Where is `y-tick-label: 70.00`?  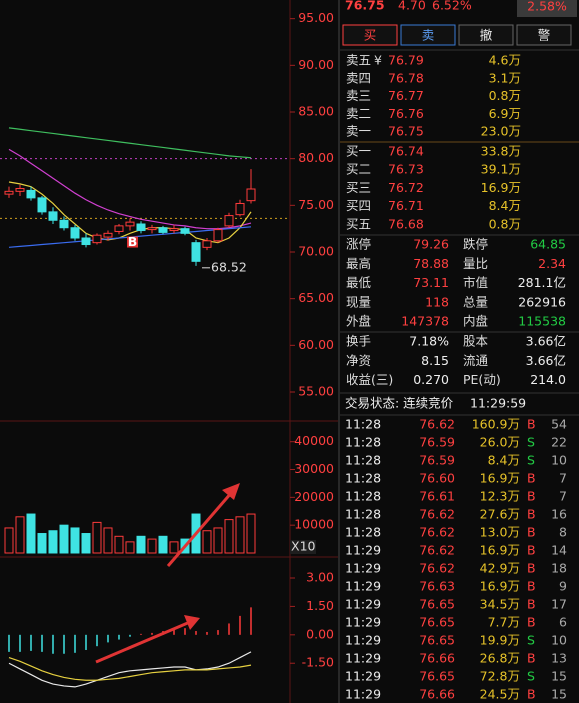 y-tick-label: 70.00 is located at coordinates (316, 251).